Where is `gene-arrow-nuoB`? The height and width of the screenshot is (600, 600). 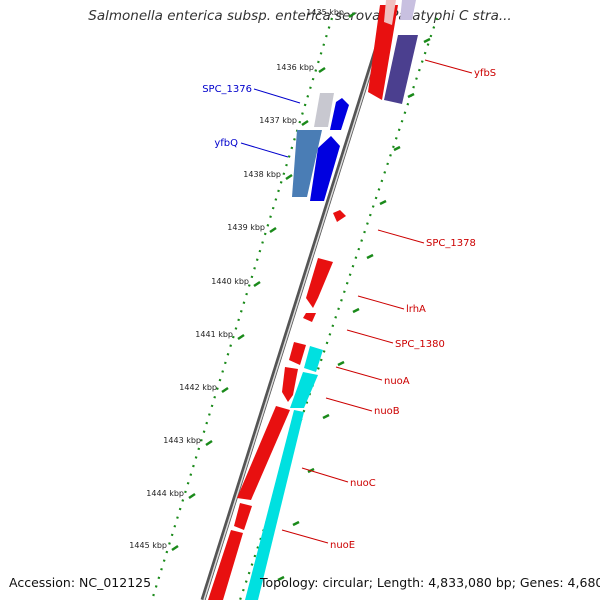
gene-arrow-nuoB is located at coordinates (290, 384).